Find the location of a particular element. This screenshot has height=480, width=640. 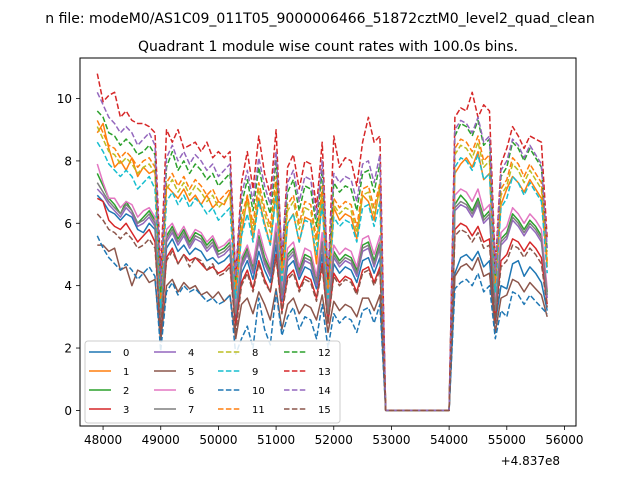

legend-label-1: 1 is located at coordinates (126, 372).